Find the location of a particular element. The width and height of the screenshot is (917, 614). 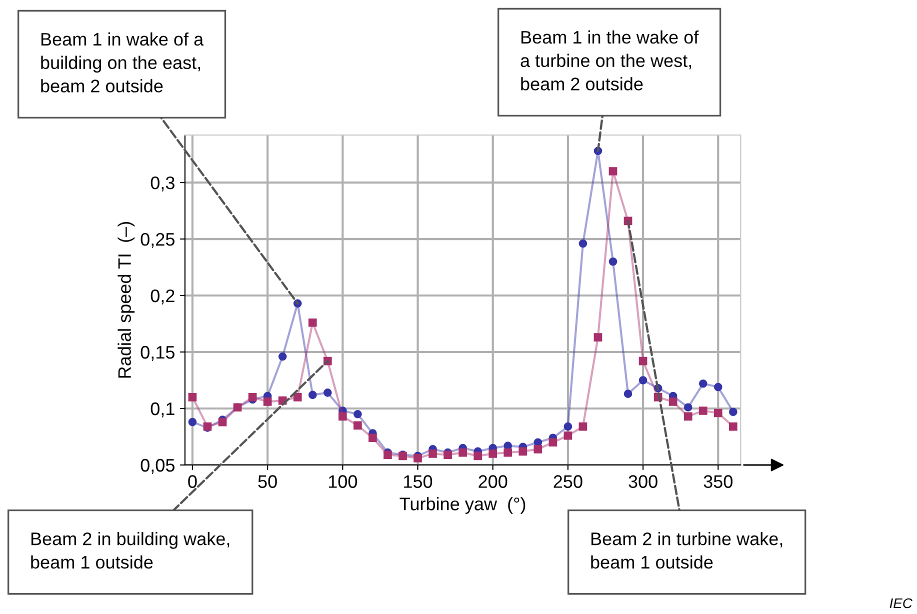

x-tick-label: 0 is located at coordinates (192, 481).